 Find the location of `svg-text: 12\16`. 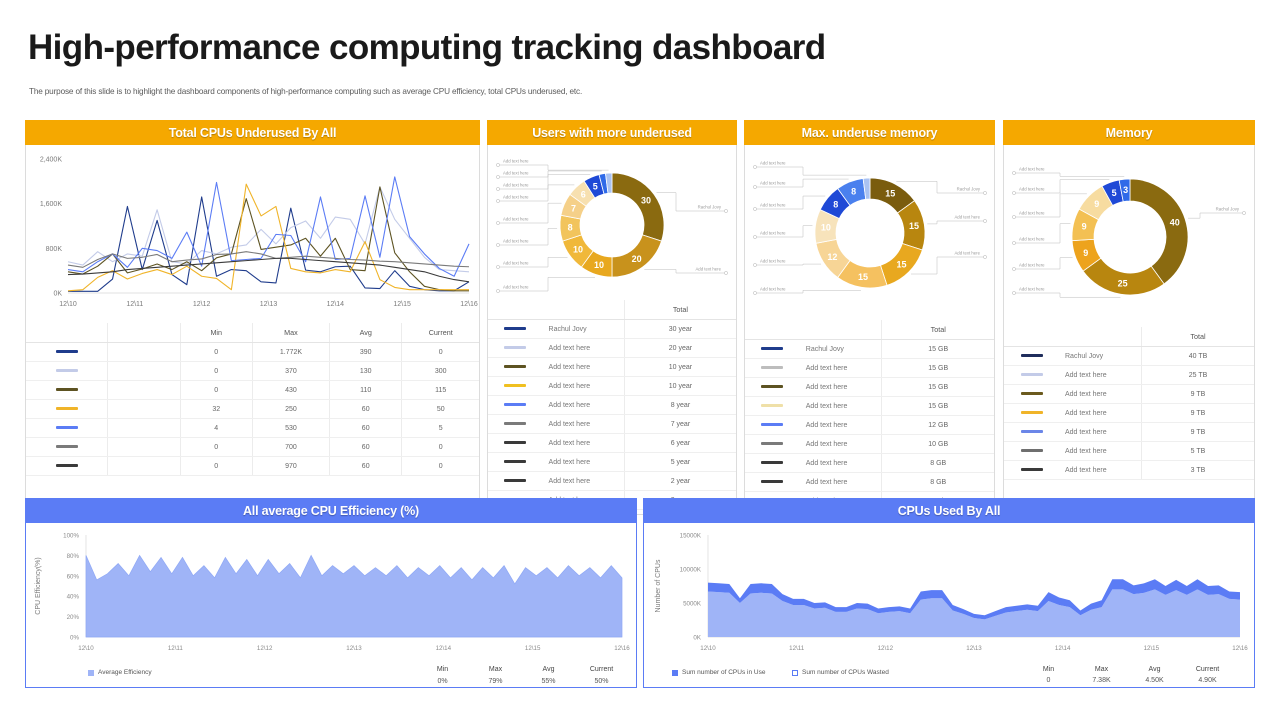

svg-text: 12\16 is located at coordinates (622, 648).